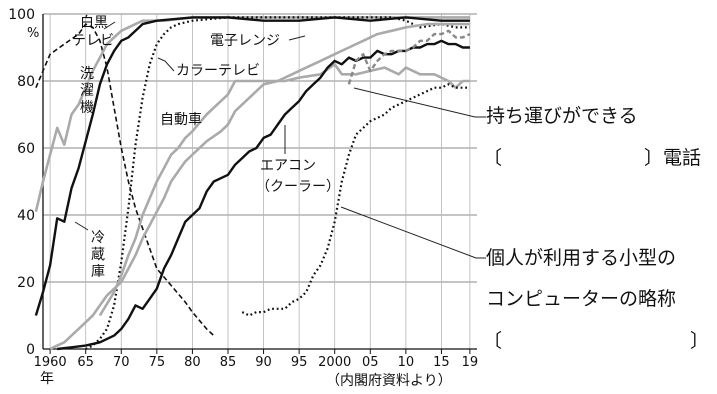 The height and width of the screenshot is (394, 717). I want to click on x-tick-label: 80, so click(192, 362).